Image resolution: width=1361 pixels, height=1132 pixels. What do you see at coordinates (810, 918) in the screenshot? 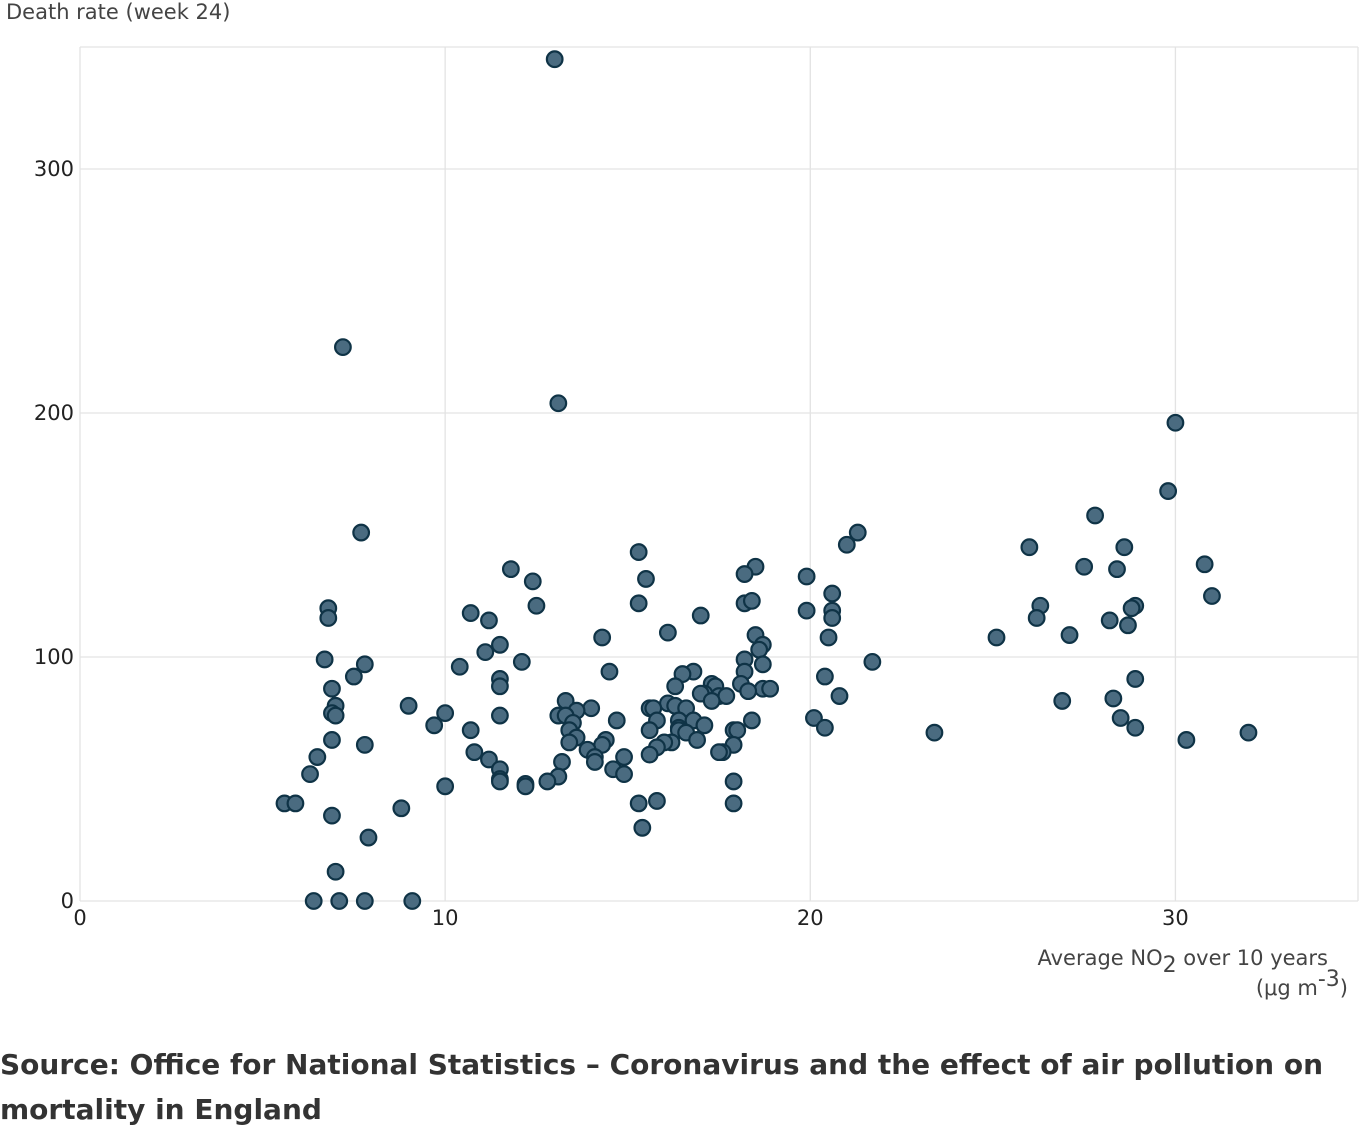
I see `x-tick-label: 20` at bounding box center [810, 918].